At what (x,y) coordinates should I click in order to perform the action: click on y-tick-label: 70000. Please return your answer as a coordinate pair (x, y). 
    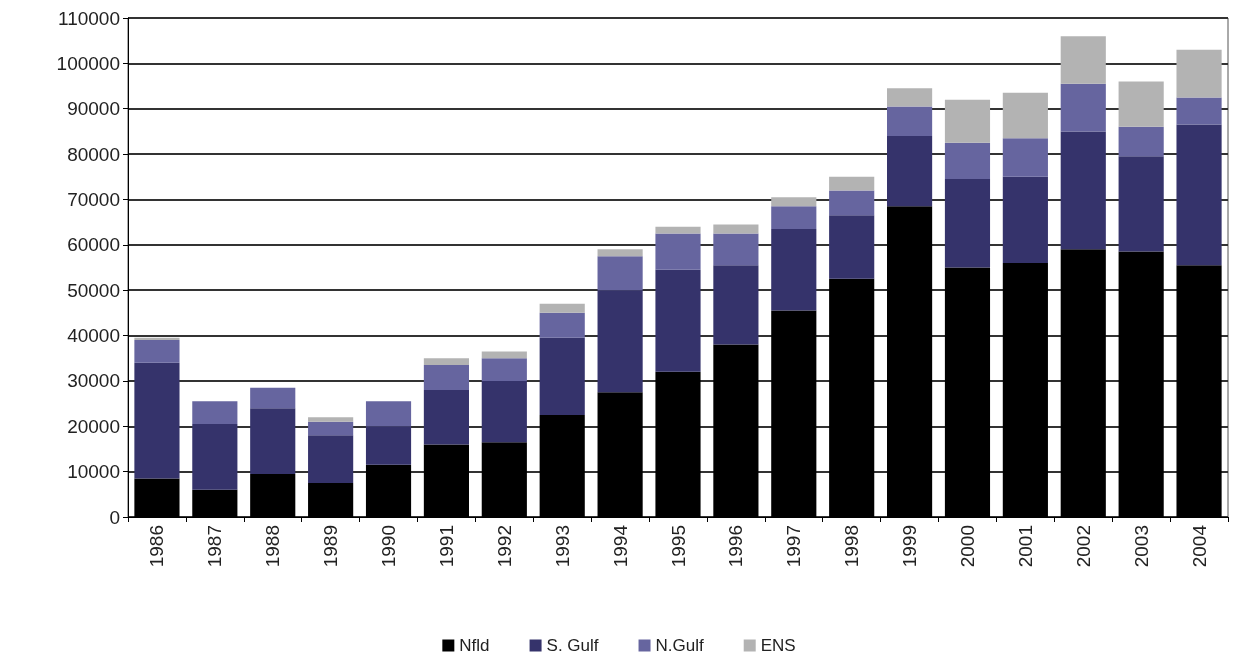
    Looking at the image, I should click on (93, 199).